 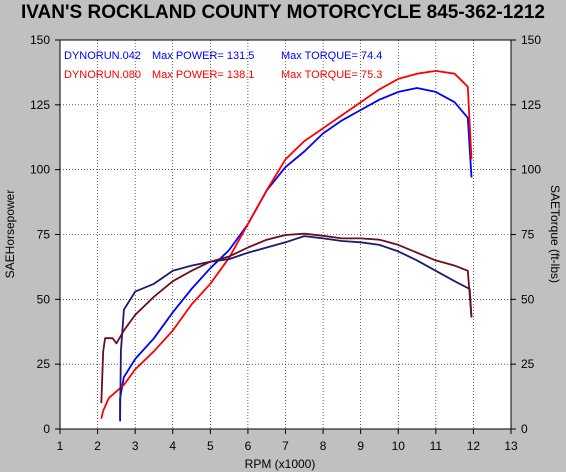 What do you see at coordinates (528, 235) in the screenshot?
I see `y-tick-label-right: 75` at bounding box center [528, 235].